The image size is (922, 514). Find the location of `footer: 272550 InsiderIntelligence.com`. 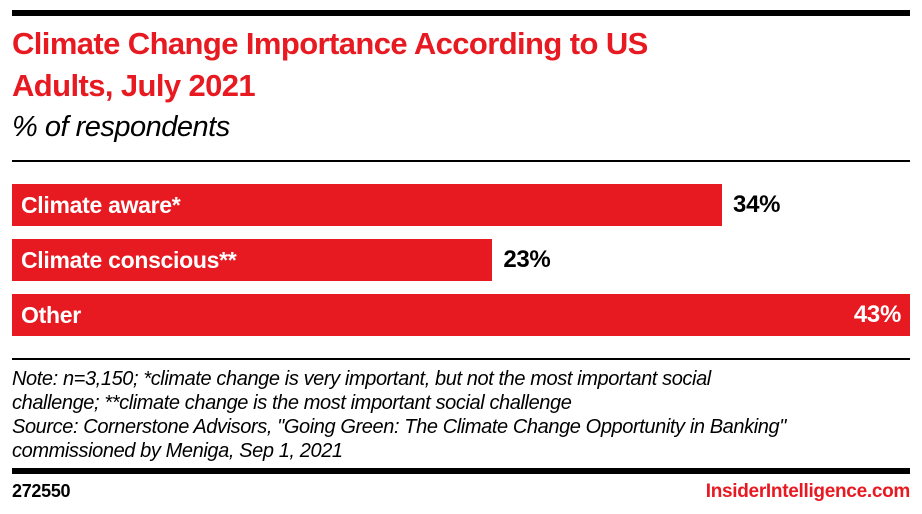

footer: 272550 InsiderIntelligence.com is located at coordinates (461, 492).